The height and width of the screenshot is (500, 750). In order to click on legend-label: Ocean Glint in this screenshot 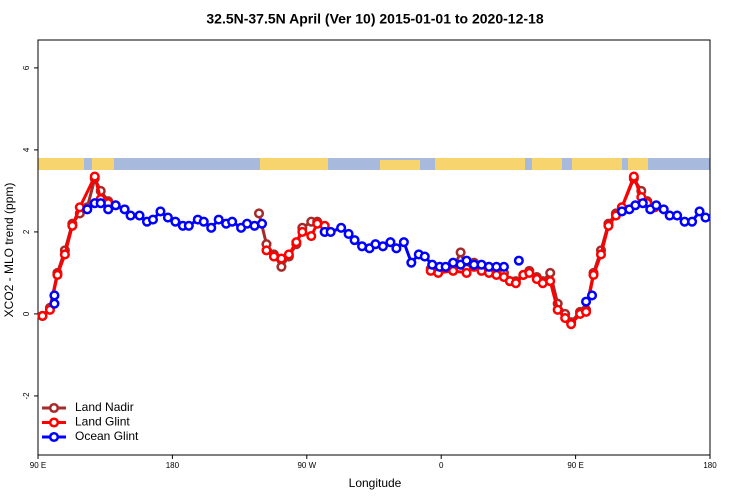, I will do `click(107, 436)`.